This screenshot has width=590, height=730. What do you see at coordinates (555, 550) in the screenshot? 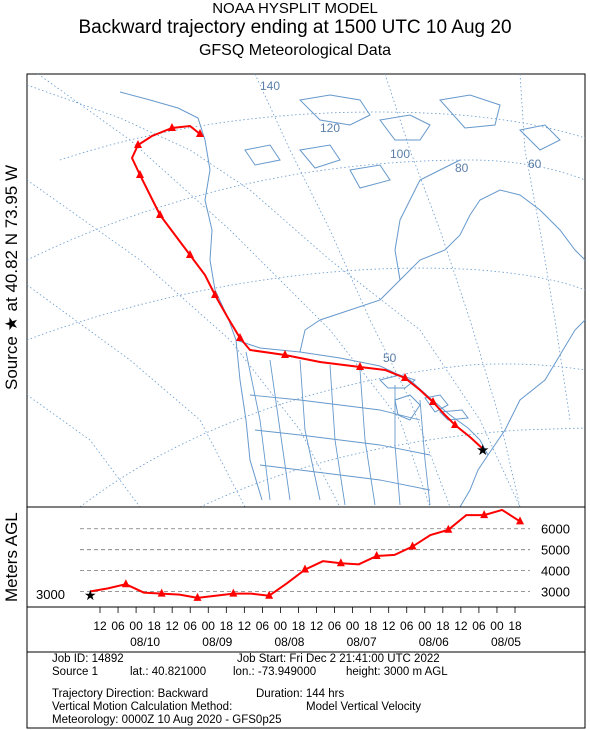
I see `height-tick-label: 5000` at bounding box center [555, 550].